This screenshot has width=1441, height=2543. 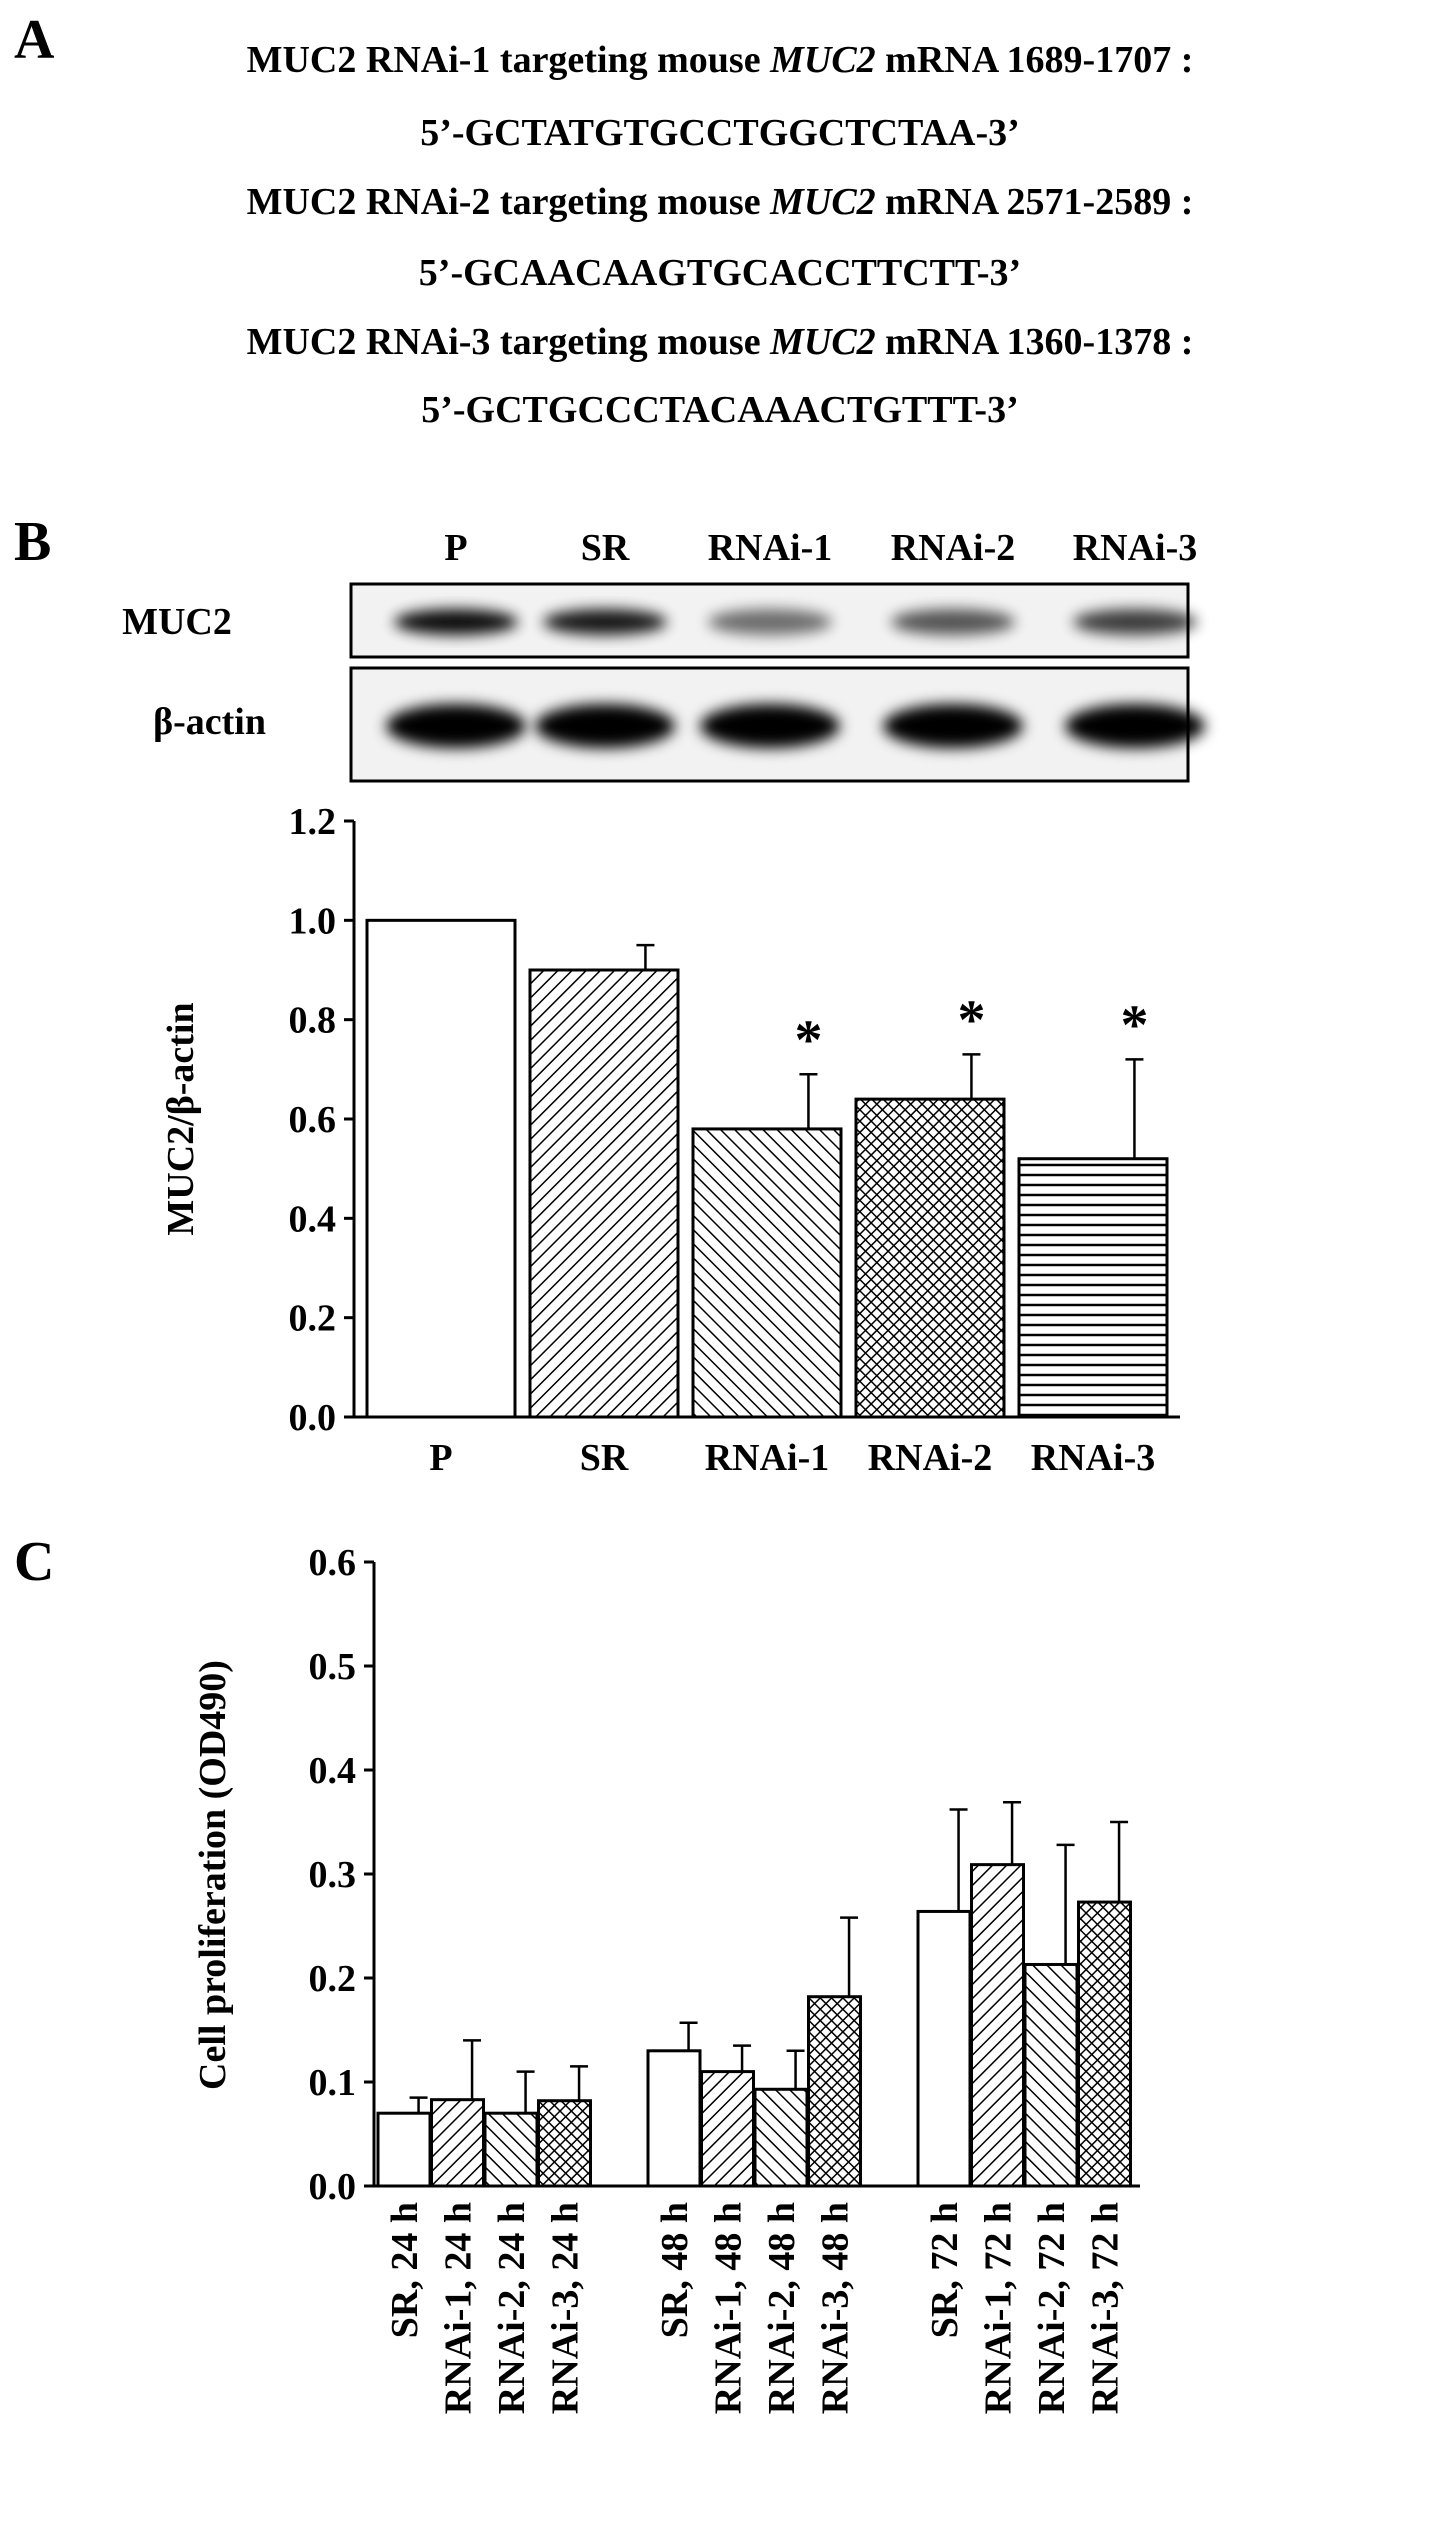 What do you see at coordinates (405, 2270) in the screenshot?
I see `x-tick-label: SR, 24 h` at bounding box center [405, 2270].